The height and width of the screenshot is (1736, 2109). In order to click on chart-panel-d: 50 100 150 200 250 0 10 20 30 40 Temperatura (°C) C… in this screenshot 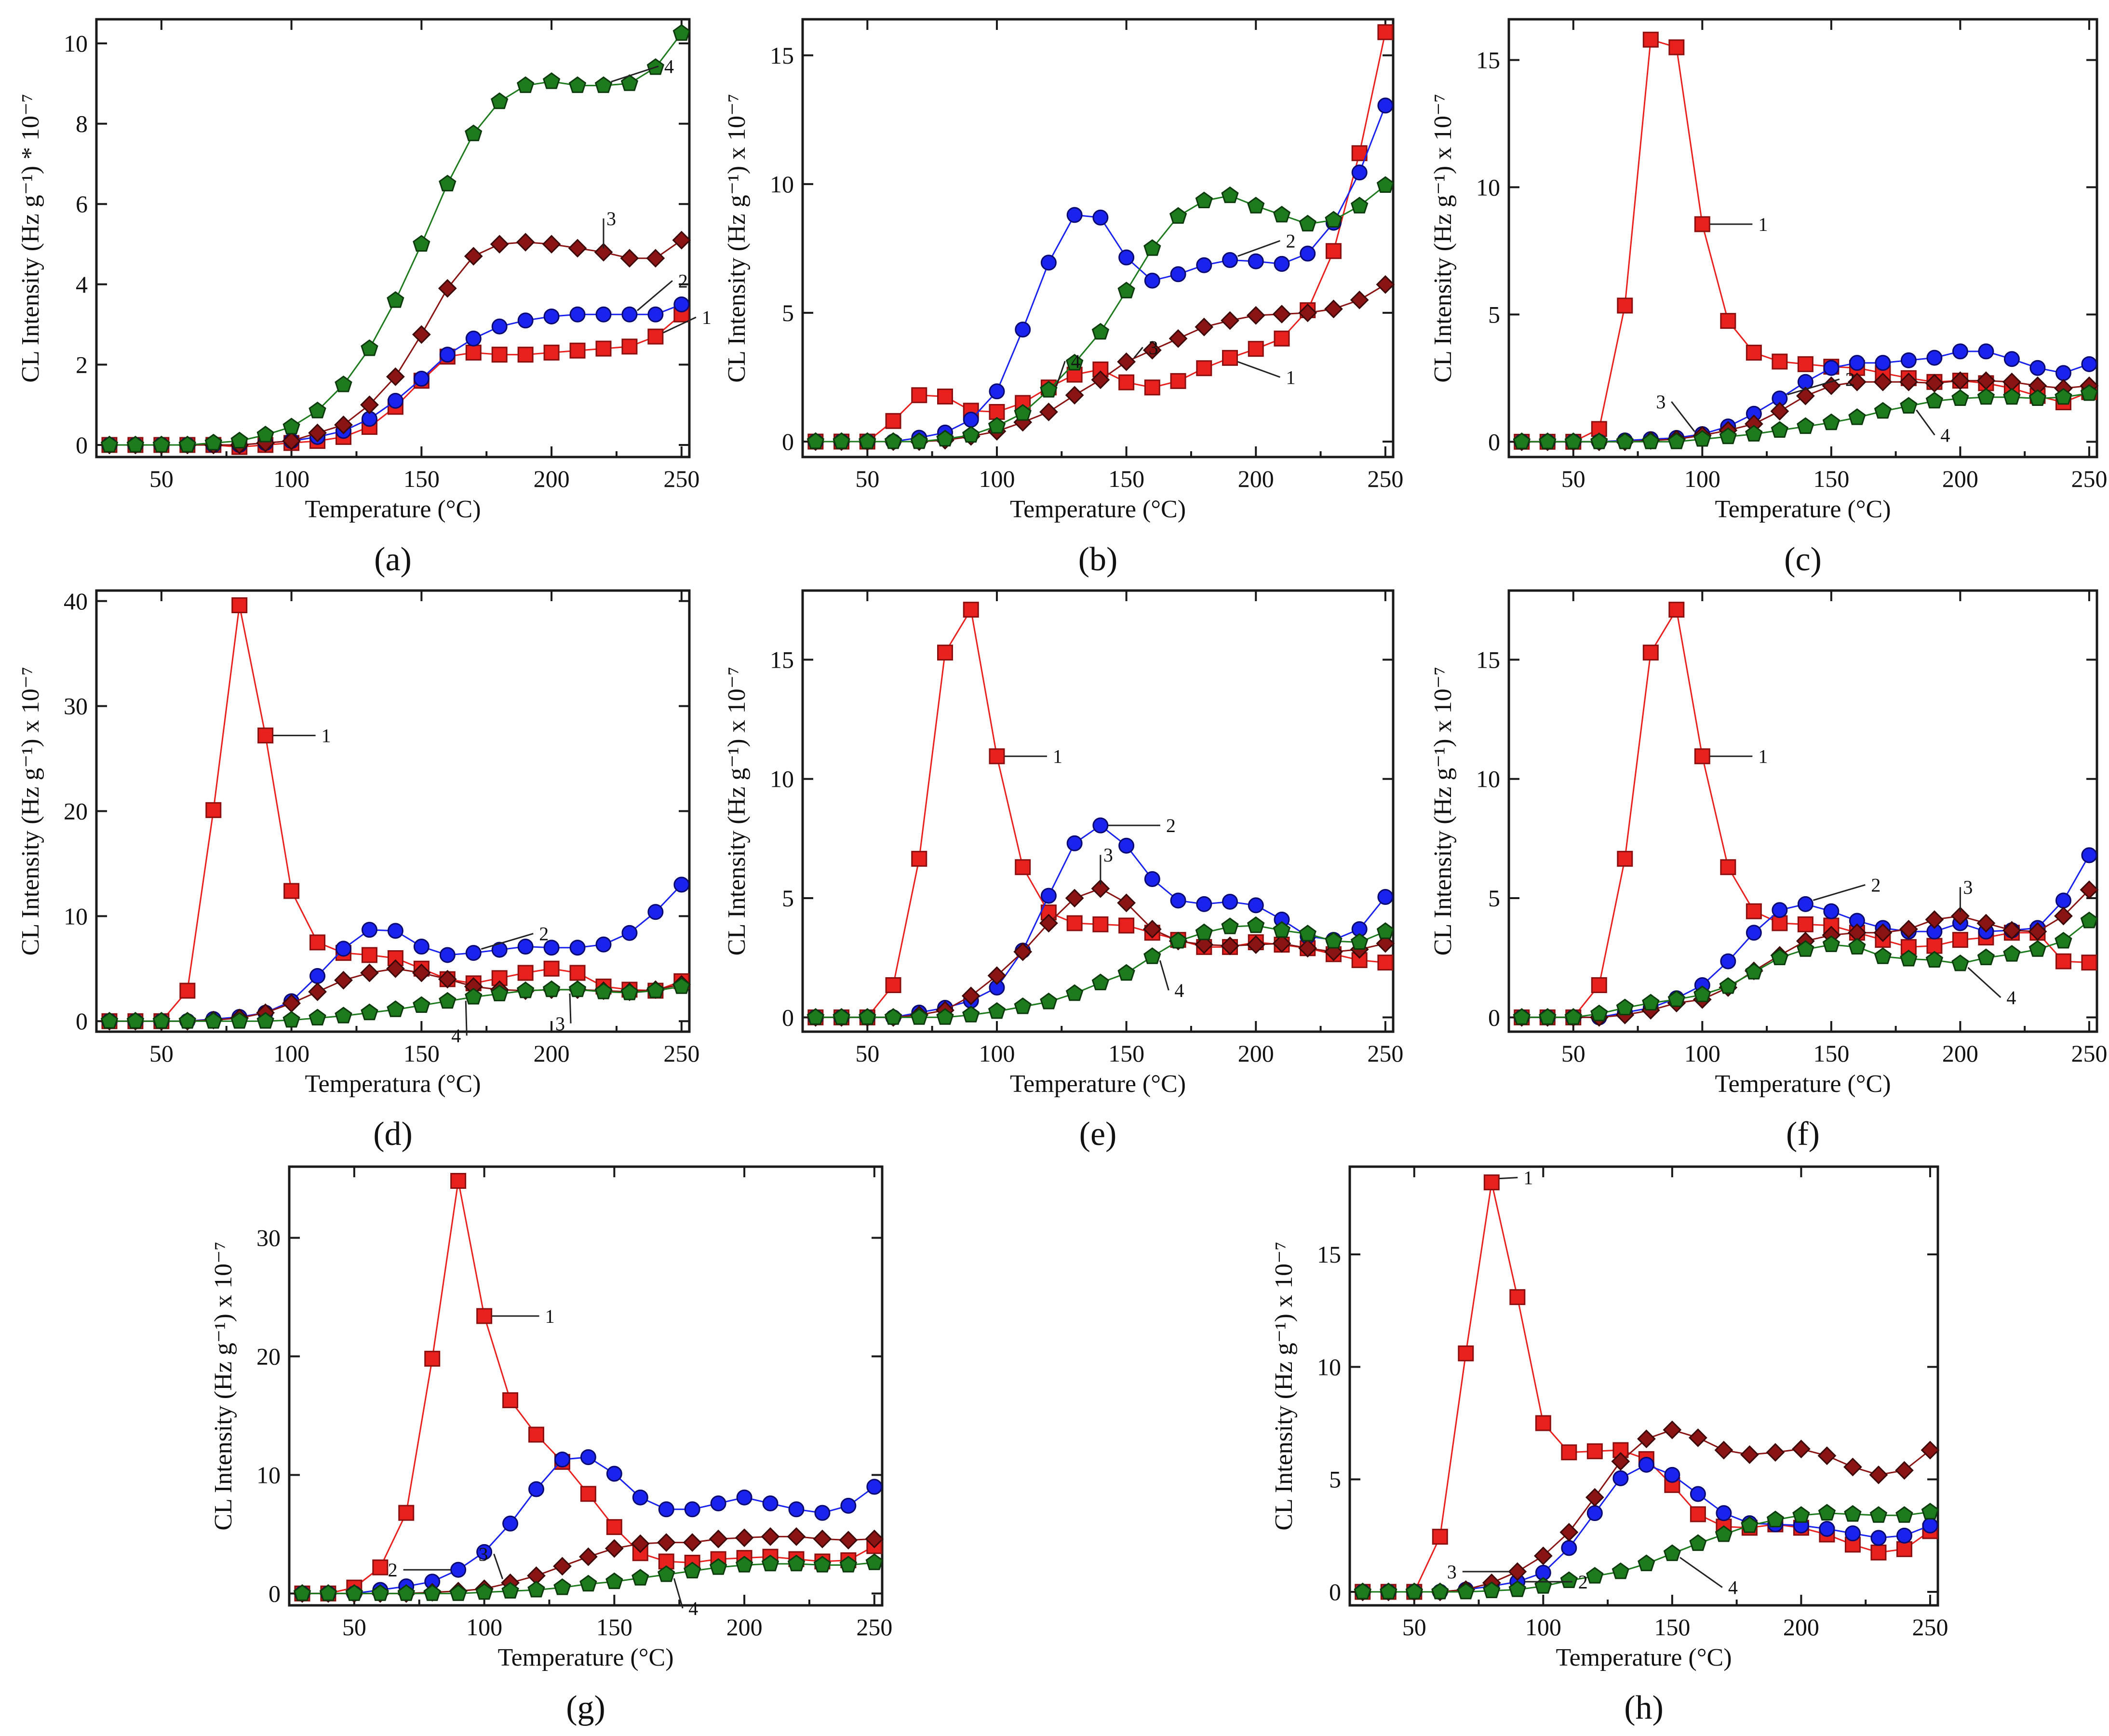, I will do `click(358, 870)`.